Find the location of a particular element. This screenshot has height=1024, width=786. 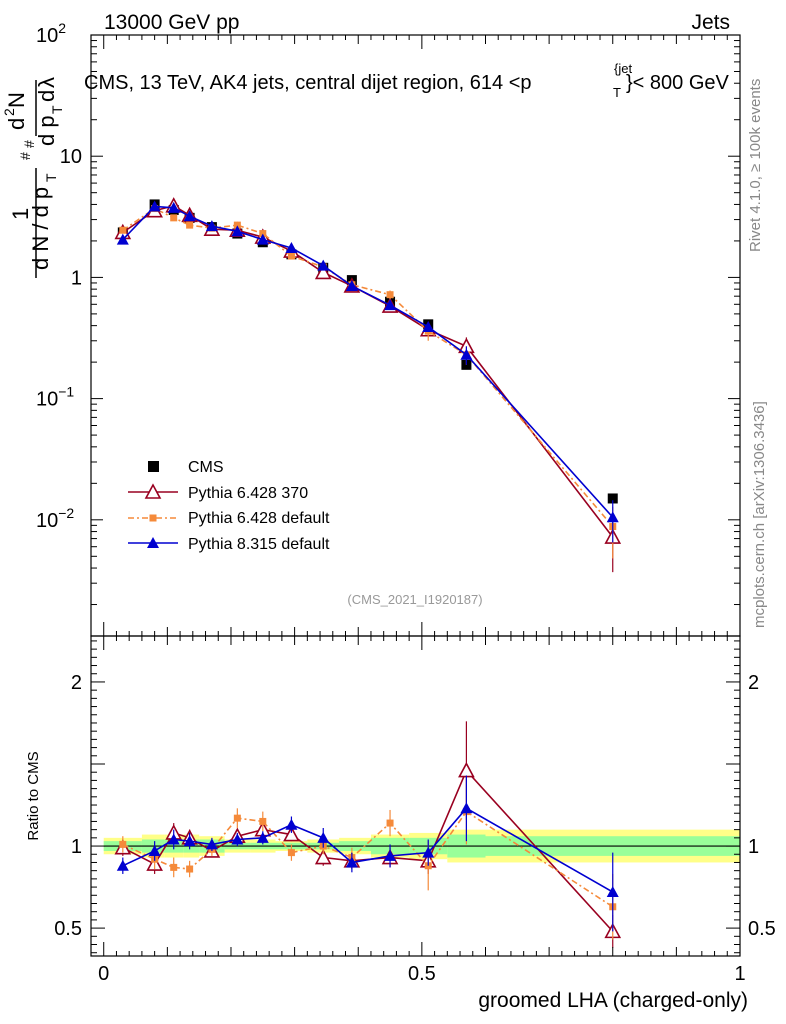

legend-entry-pythia6-default: Pythia 6.428 default is located at coordinates (229, 518).